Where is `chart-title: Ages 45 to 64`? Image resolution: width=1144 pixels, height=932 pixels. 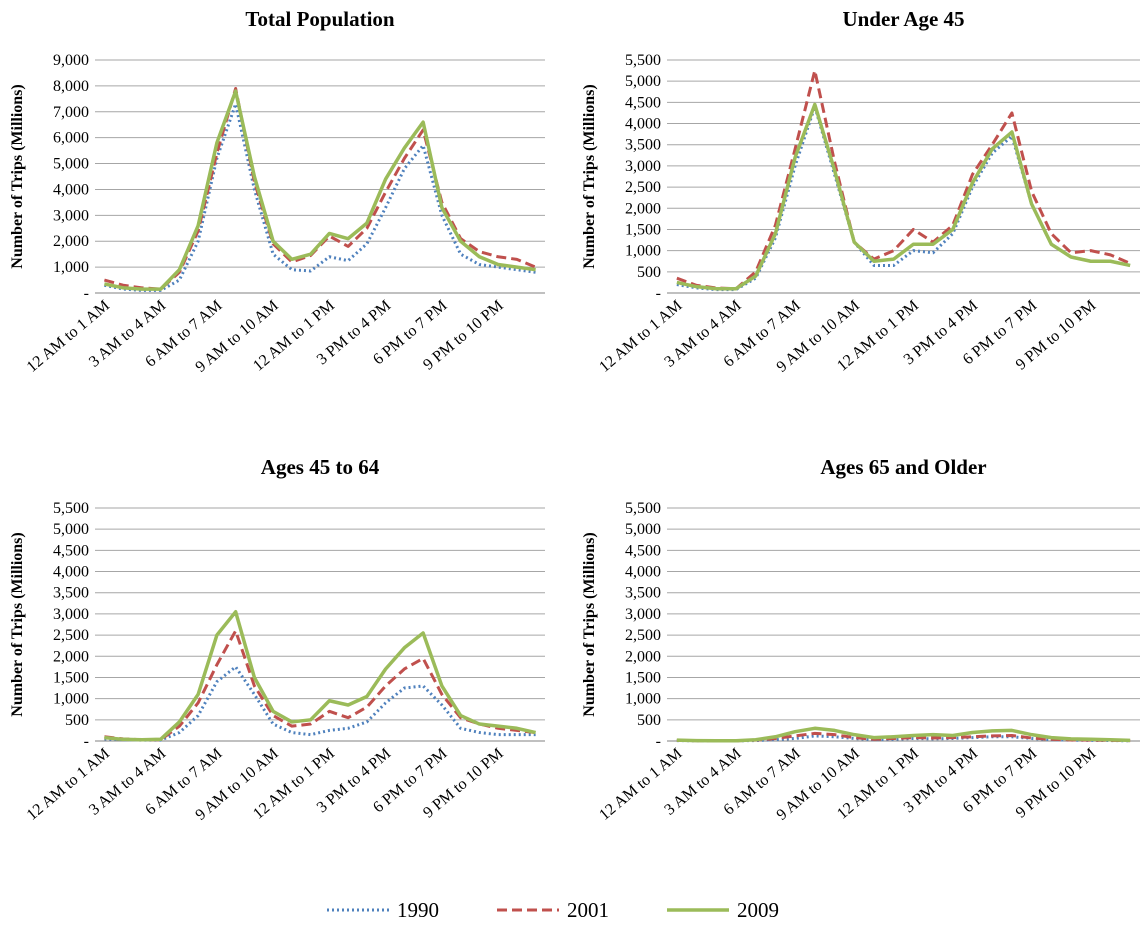
chart-title: Ages 45 to 64 is located at coordinates (320, 467).